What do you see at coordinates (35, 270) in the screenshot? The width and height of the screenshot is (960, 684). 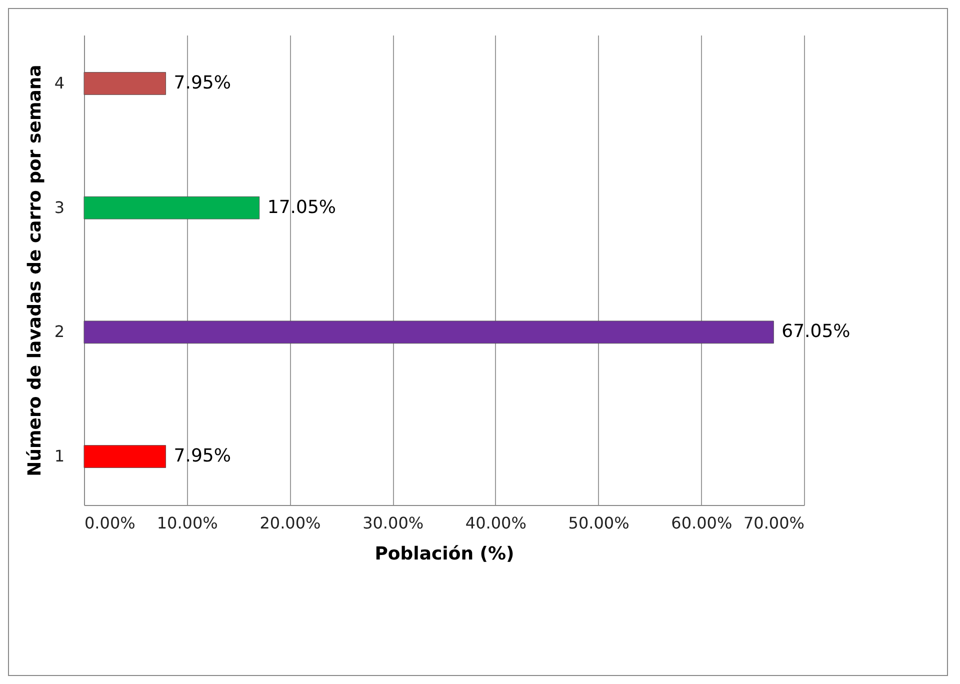 I see `y-axis-title: Número de lavadas de carro por semana` at bounding box center [35, 270].